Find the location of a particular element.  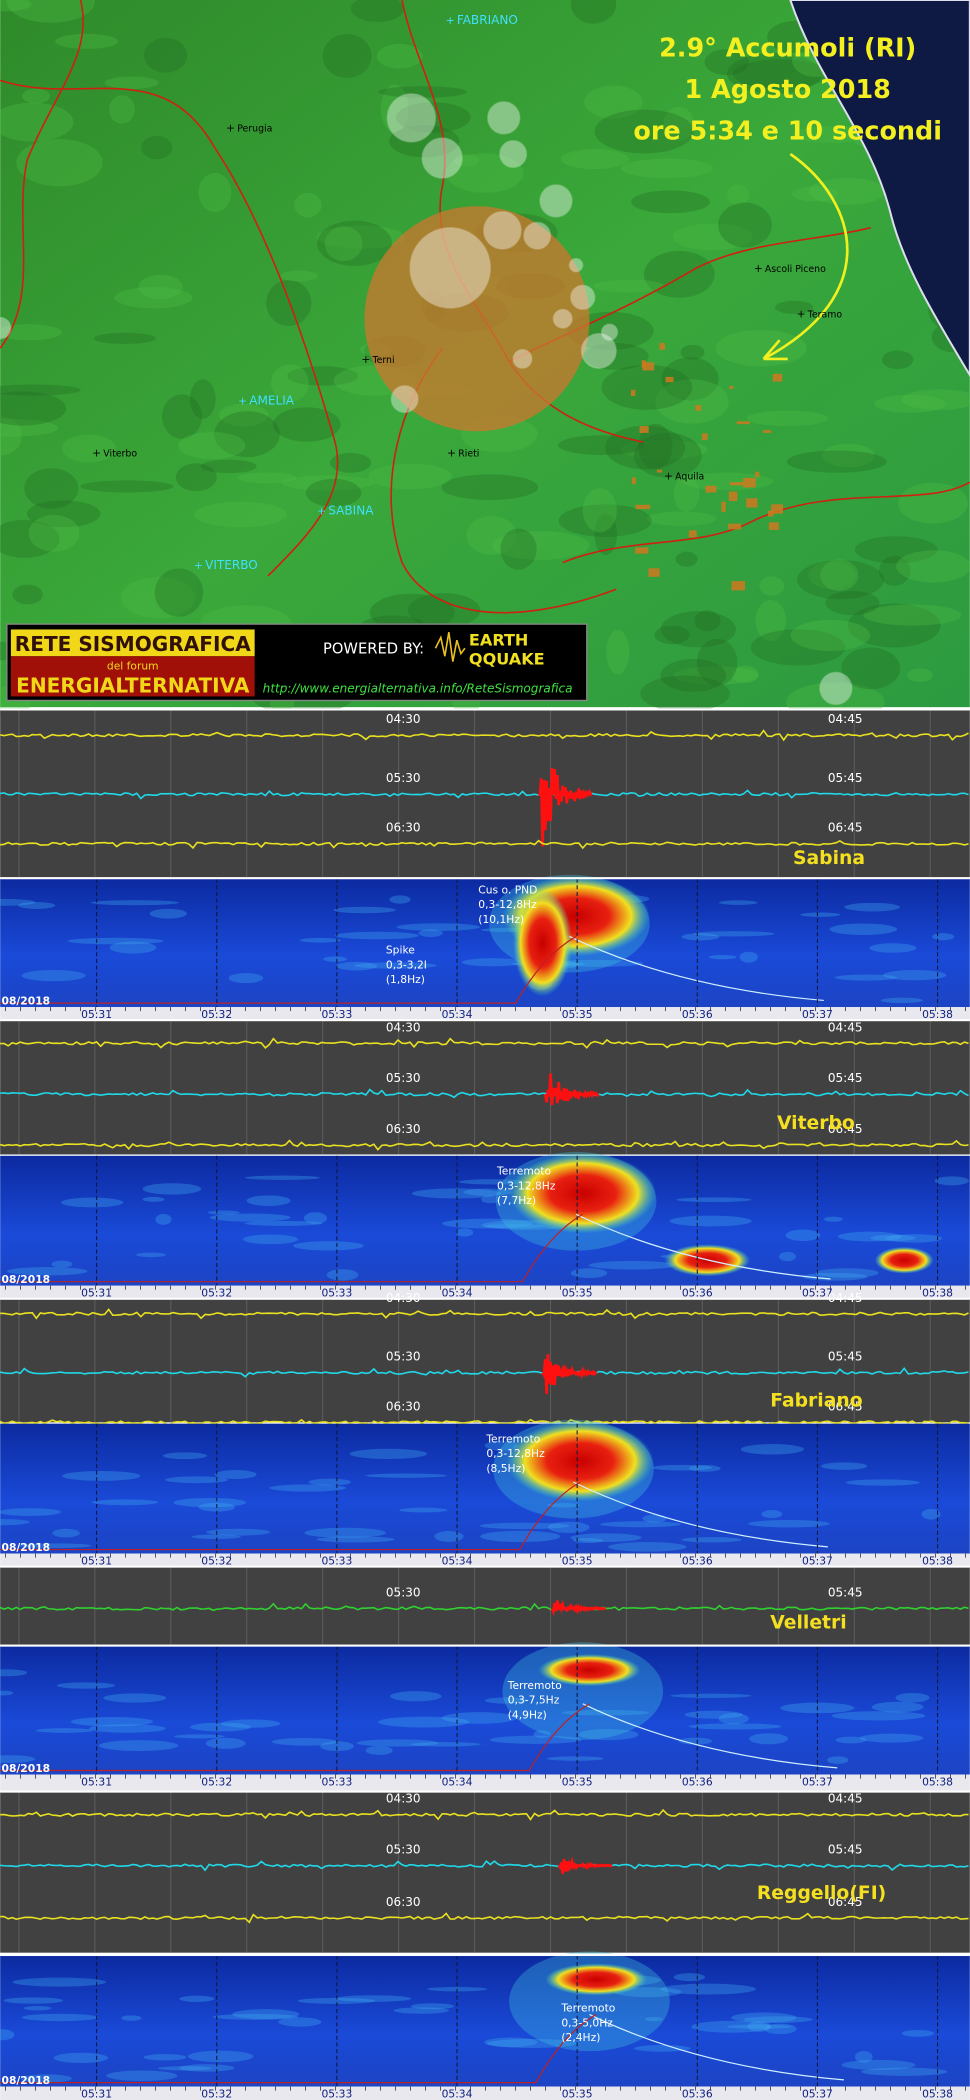

time-label: 05:36 is located at coordinates (697, 2093).